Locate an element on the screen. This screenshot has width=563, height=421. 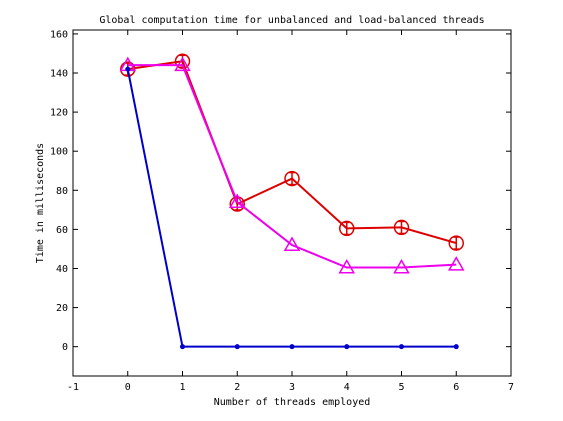
y-tick-label: 80 is located at coordinates (62, 191).